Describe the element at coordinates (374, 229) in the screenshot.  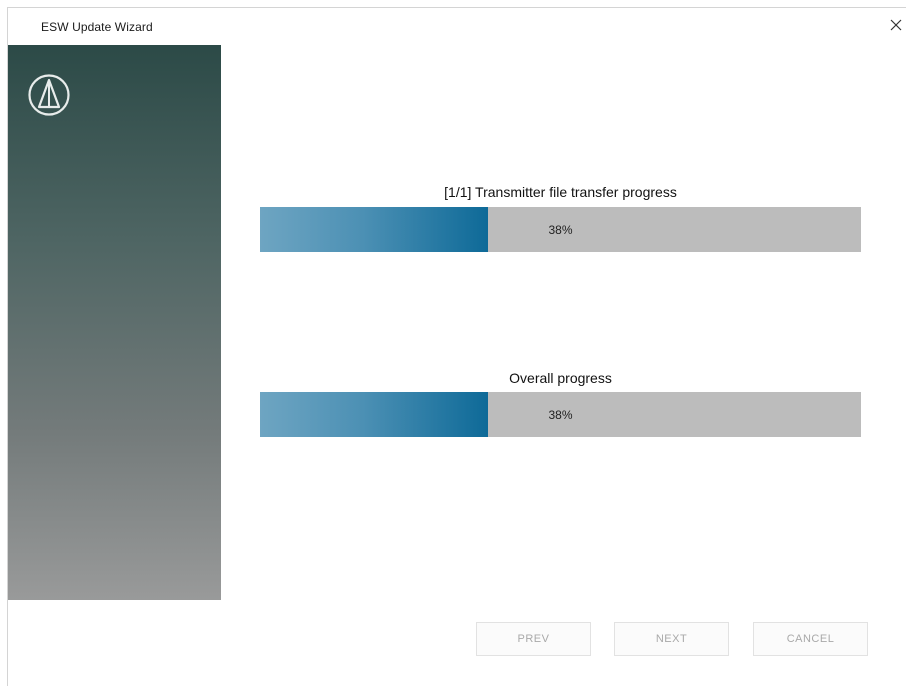
I see `file-transfer-progress-fill` at that location.